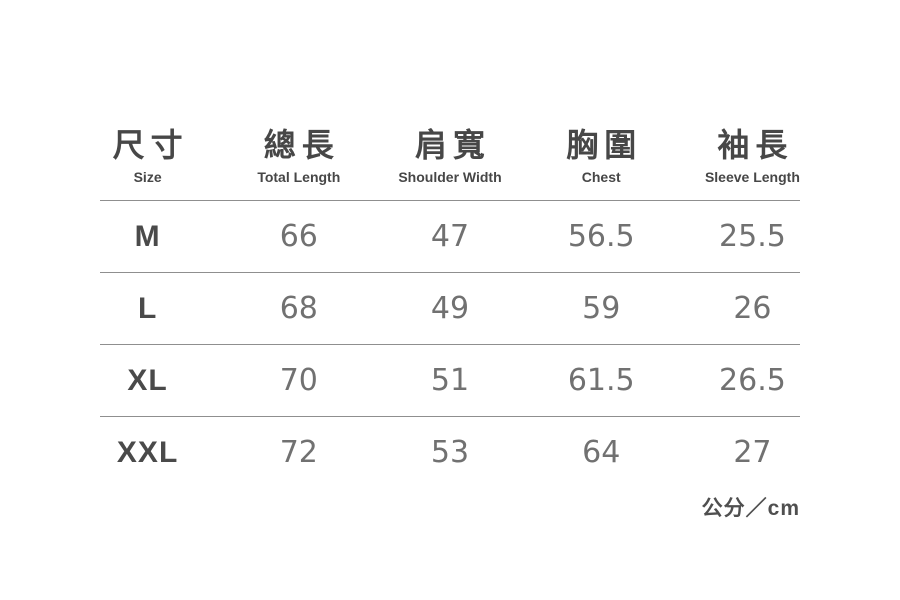 This screenshot has height=600, width=900. I want to click on table-row-m: M 66 47 56.5 25.5, so click(450, 236).